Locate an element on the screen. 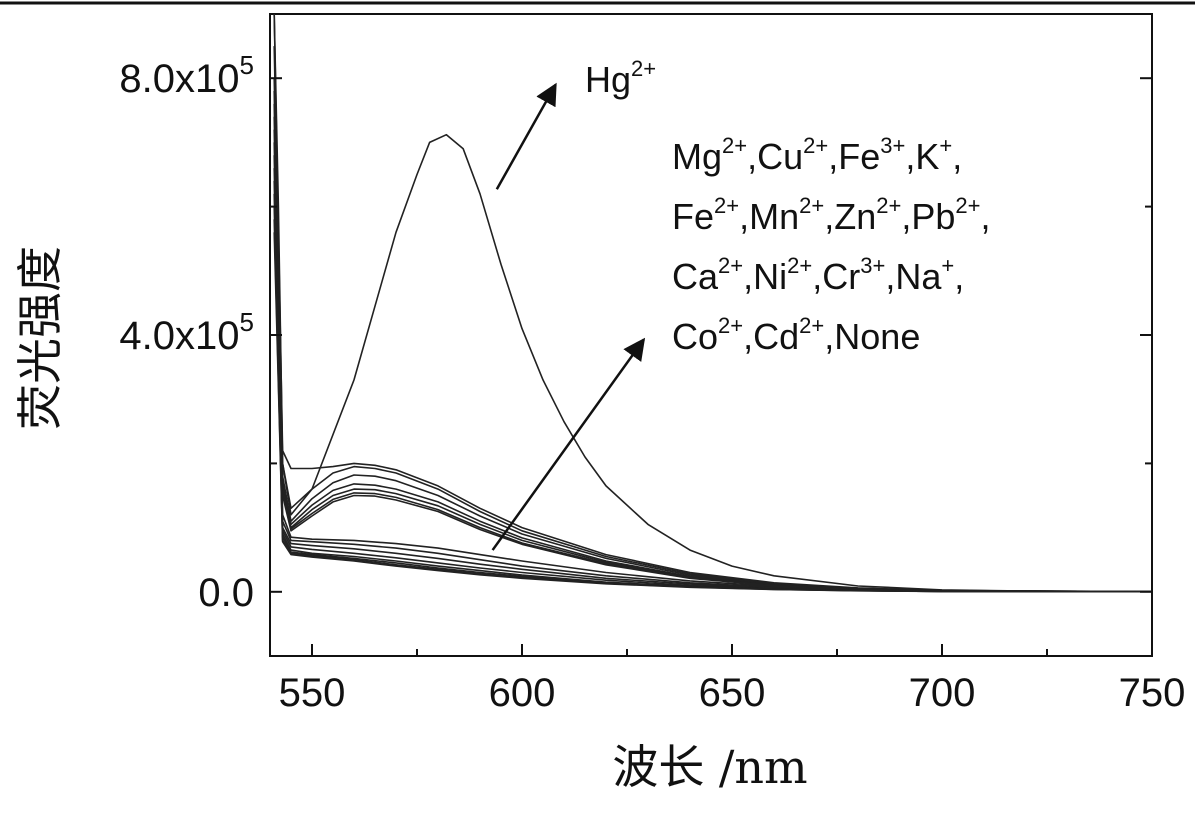 The image size is (1195, 814). y-tick-label: 4.0x10⁵ is located at coordinates (186, 332).